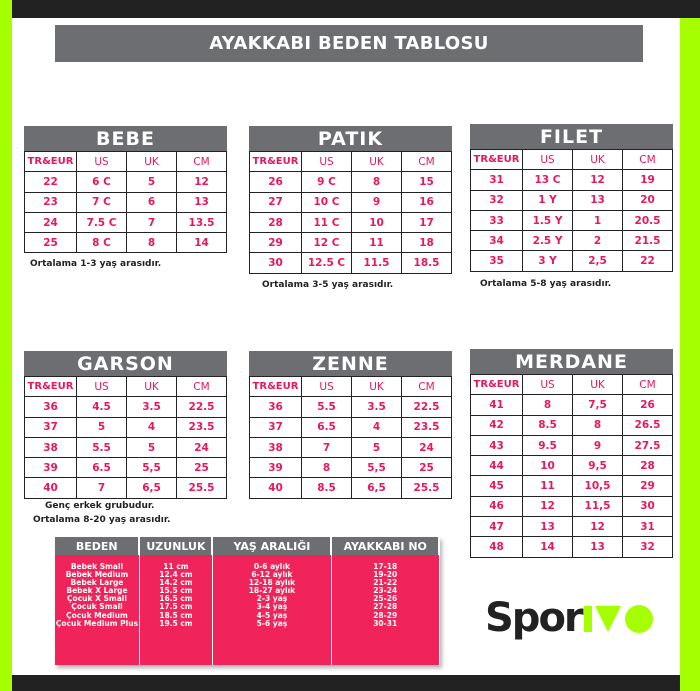 The height and width of the screenshot is (691, 700). I want to click on table-cell: 24, so click(50, 222).